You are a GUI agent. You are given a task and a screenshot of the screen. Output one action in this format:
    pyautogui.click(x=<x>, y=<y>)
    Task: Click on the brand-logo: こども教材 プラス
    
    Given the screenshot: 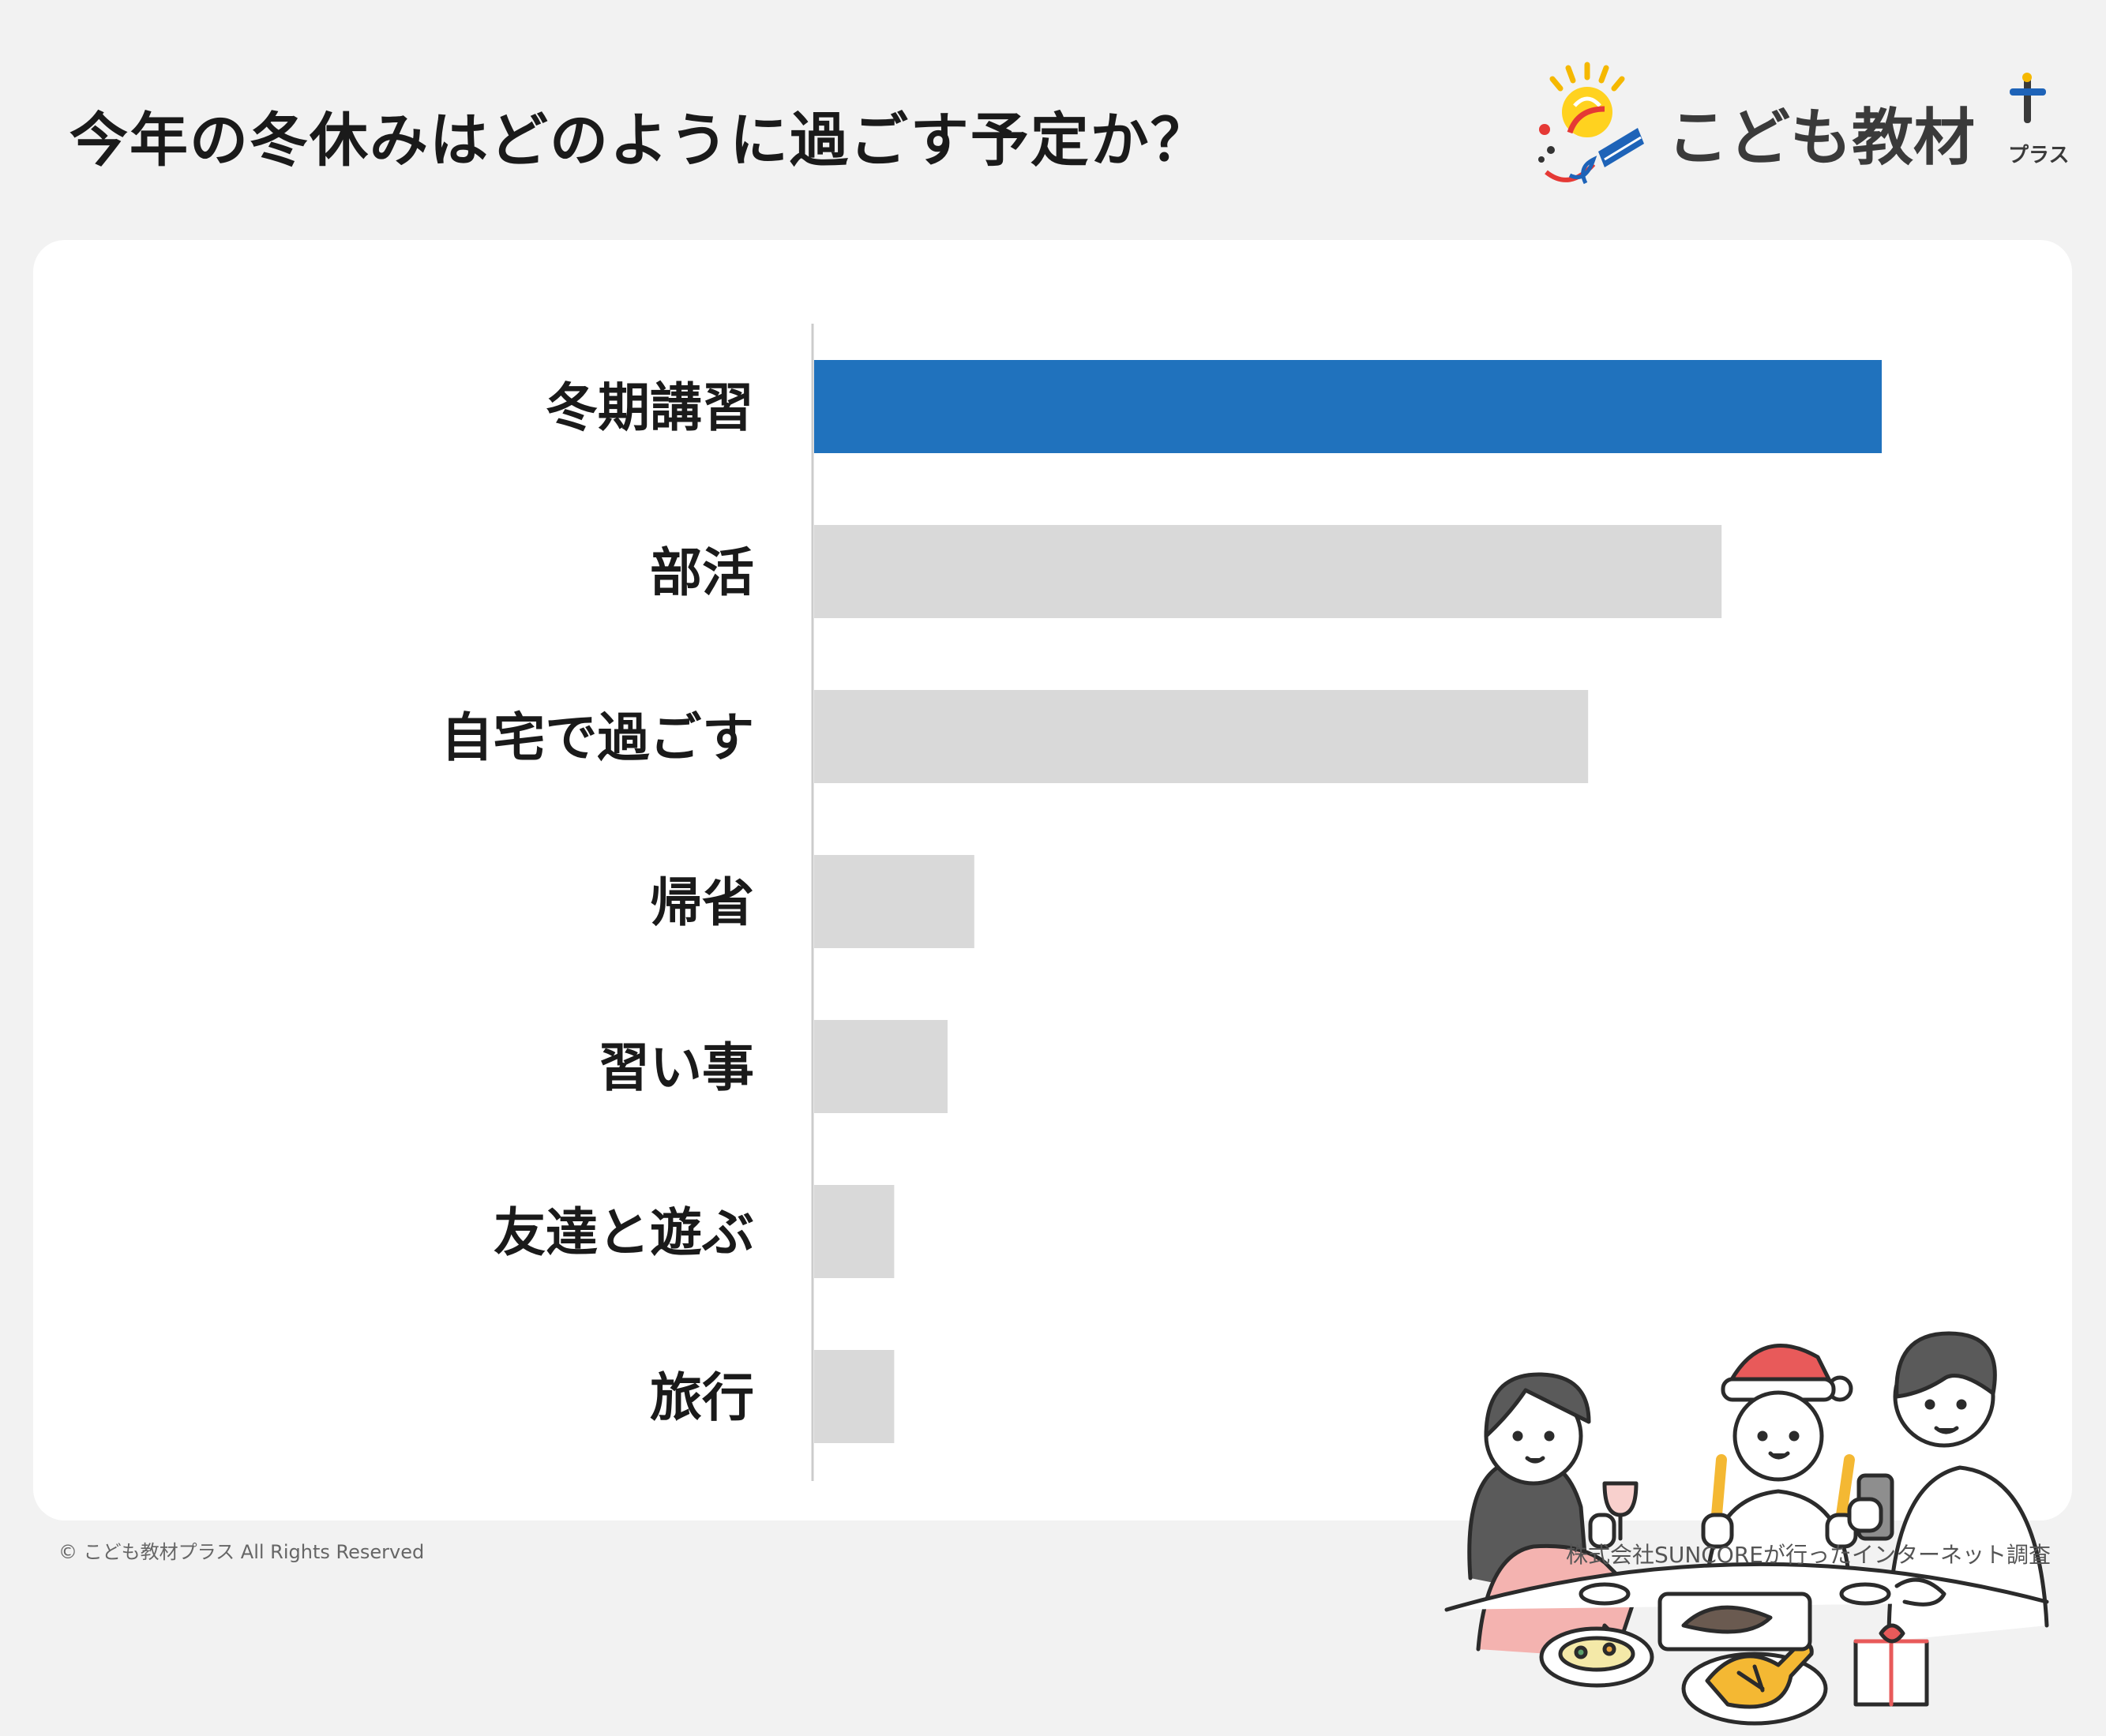 What is the action you would take?
    pyautogui.click(x=1798, y=128)
    